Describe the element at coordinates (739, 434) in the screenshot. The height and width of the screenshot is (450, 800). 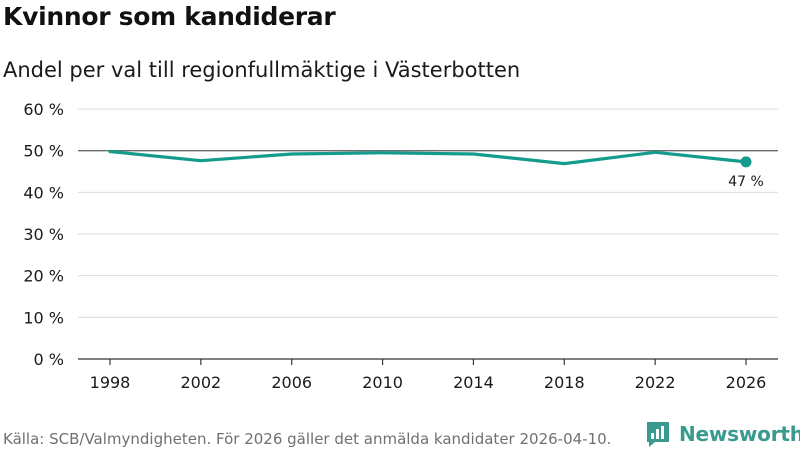
I see `brand-name: Newsworthy` at that location.